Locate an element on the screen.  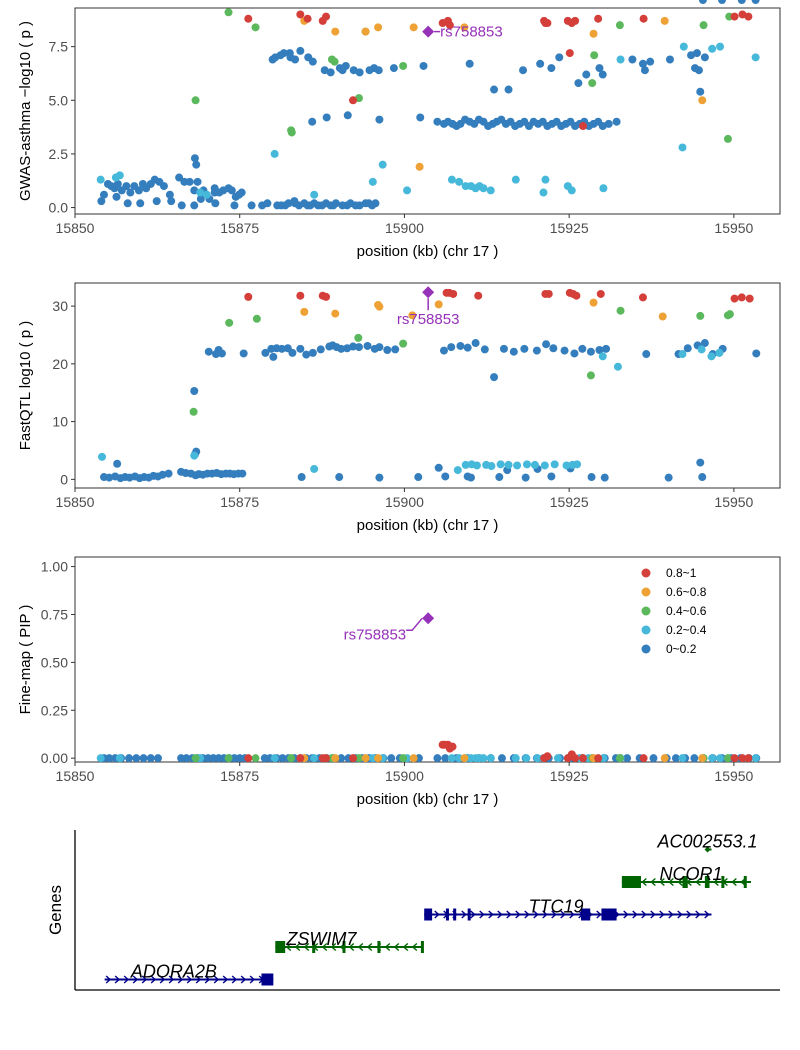
lead-snp-marker is located at coordinates (428, 618).